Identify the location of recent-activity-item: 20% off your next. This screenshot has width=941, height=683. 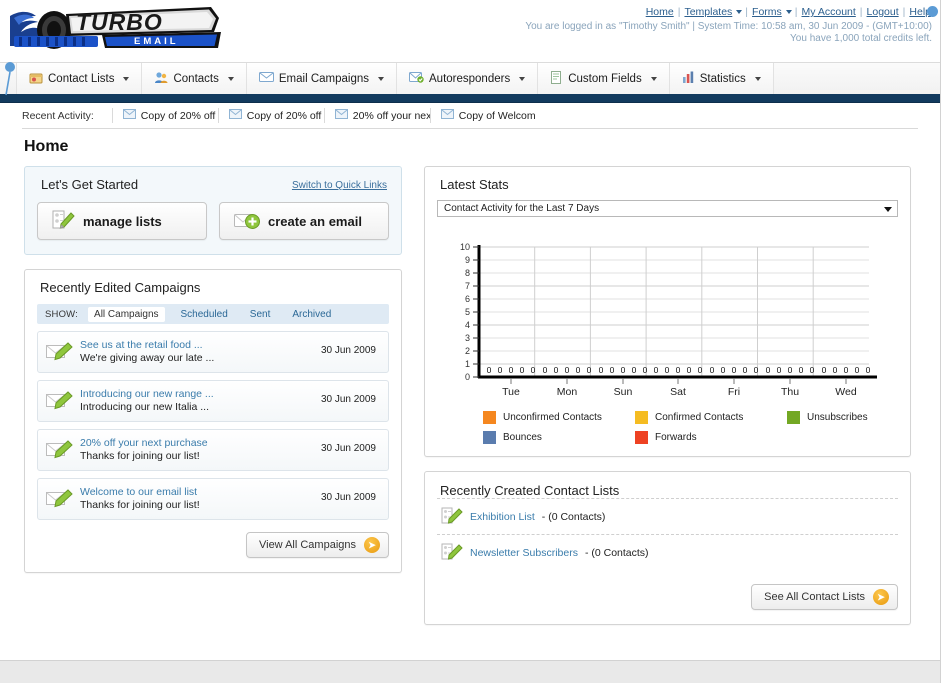
(376, 115).